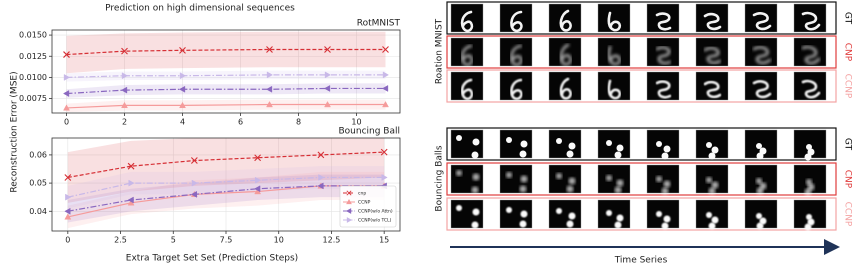 This screenshot has width=856, height=267. Describe the element at coordinates (848, 52) in the screenshot. I see `row-label: CNP` at that location.